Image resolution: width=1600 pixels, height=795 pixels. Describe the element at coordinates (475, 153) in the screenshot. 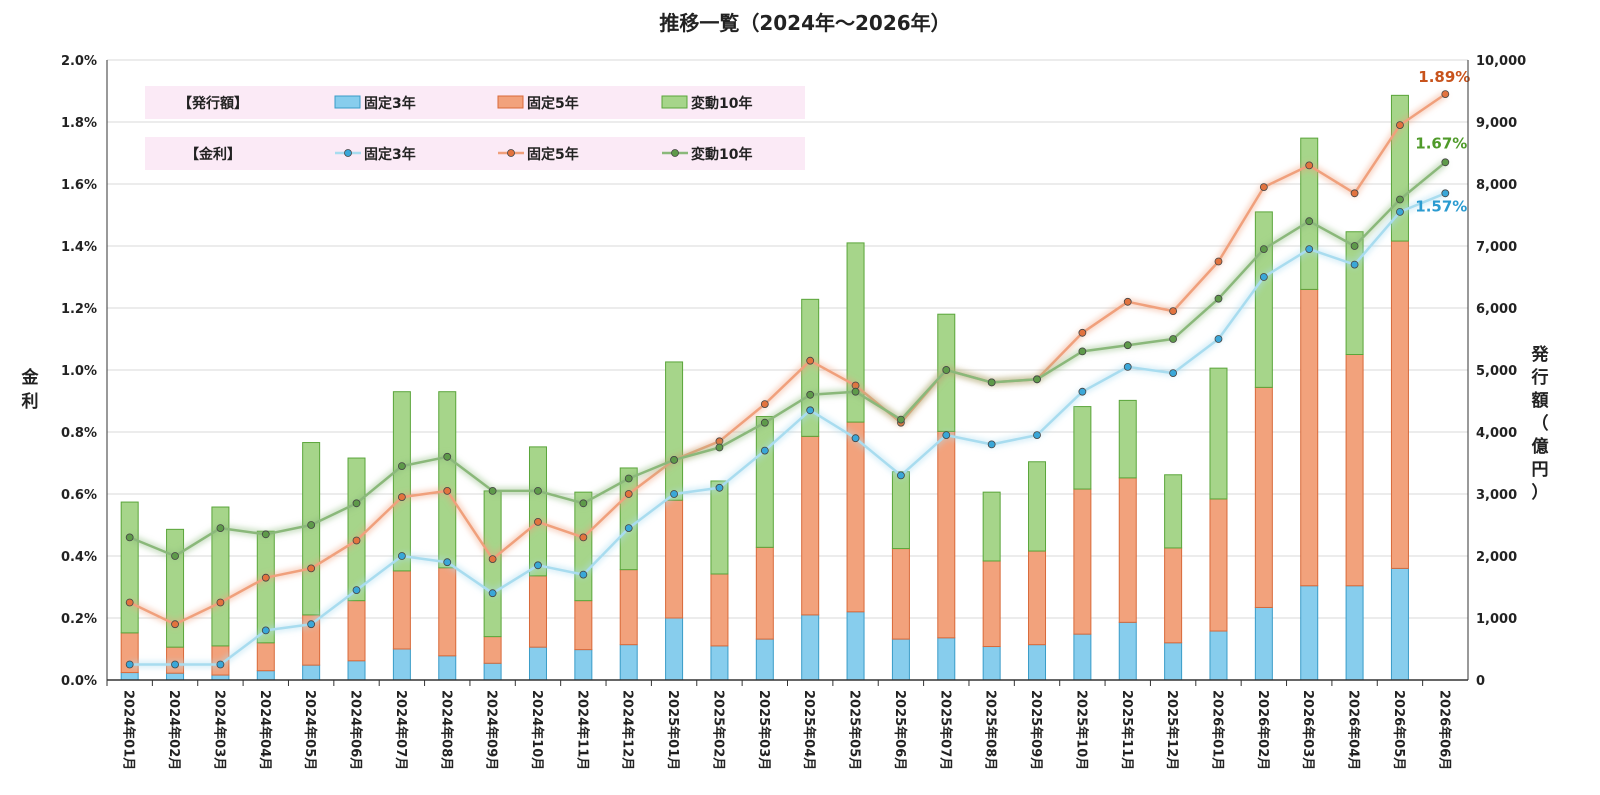

I see `legend-rate-box` at that location.